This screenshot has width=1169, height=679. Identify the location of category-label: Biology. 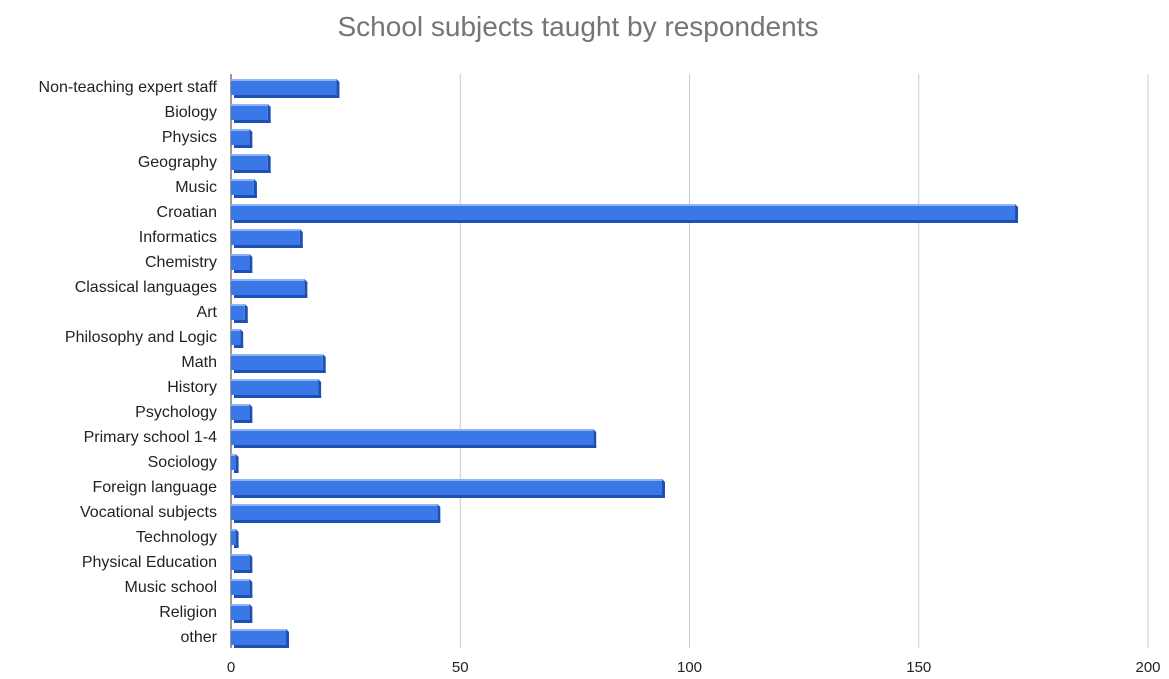
(191, 112).